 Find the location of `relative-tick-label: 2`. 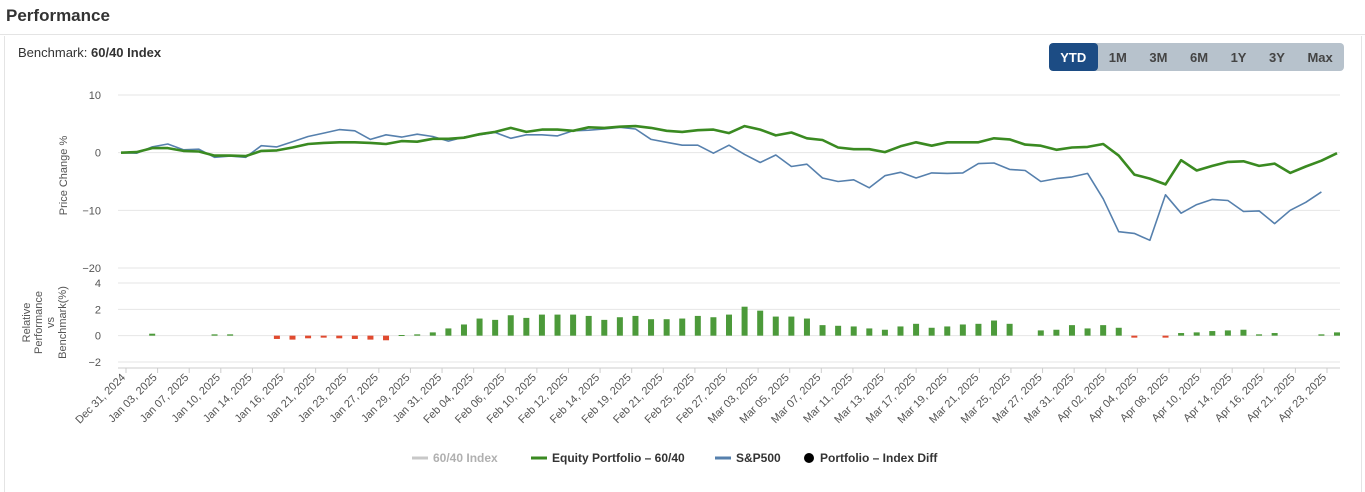

relative-tick-label: 2 is located at coordinates (98, 310).